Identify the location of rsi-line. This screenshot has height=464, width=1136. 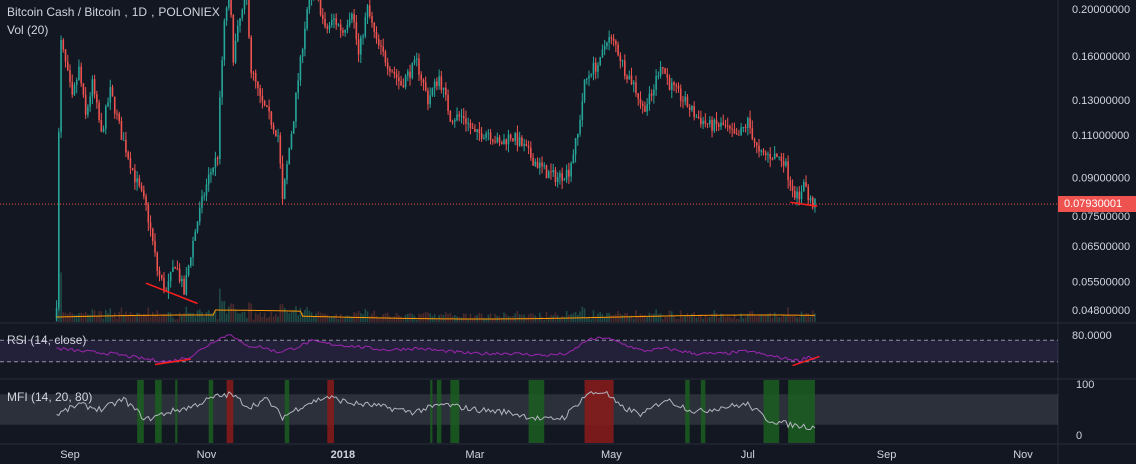
(436, 348).